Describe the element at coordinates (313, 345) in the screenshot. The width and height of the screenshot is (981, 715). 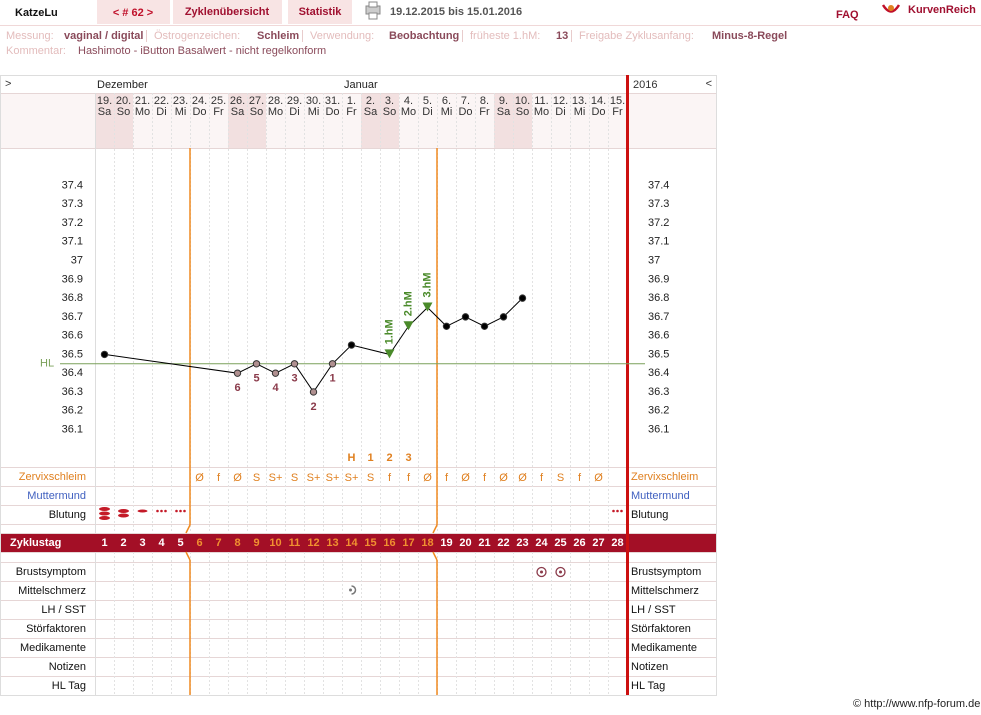
I see `temperature-line` at that location.